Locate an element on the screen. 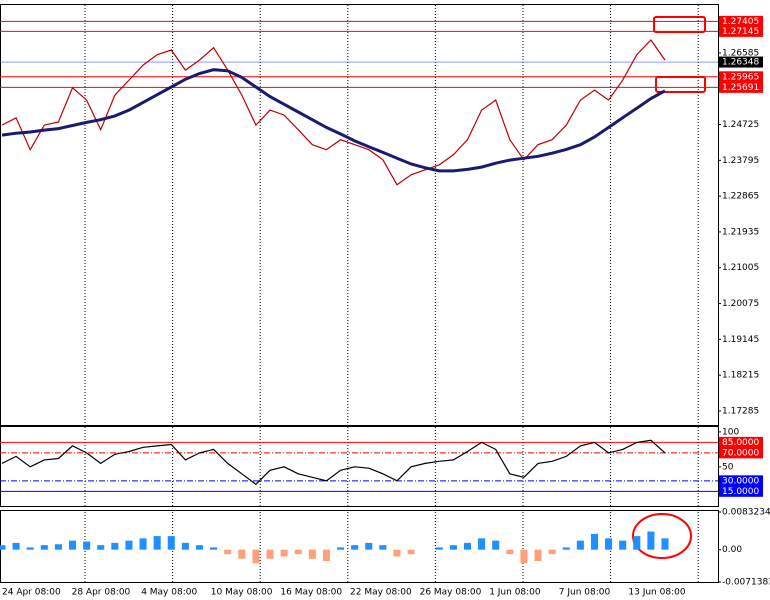 This screenshot has height=600, width=770. x-tick-label: 4 May 08:00 is located at coordinates (169, 593).